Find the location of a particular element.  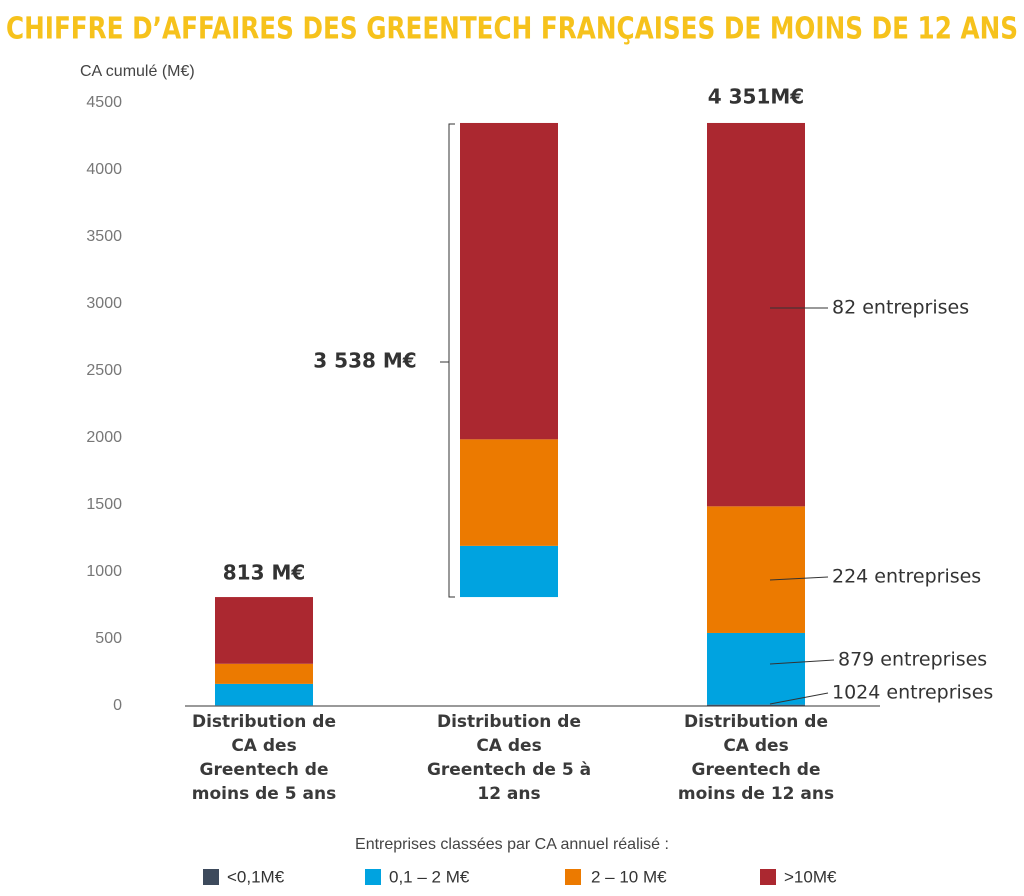

annotation: 4 351M€ is located at coordinates (756, 97).